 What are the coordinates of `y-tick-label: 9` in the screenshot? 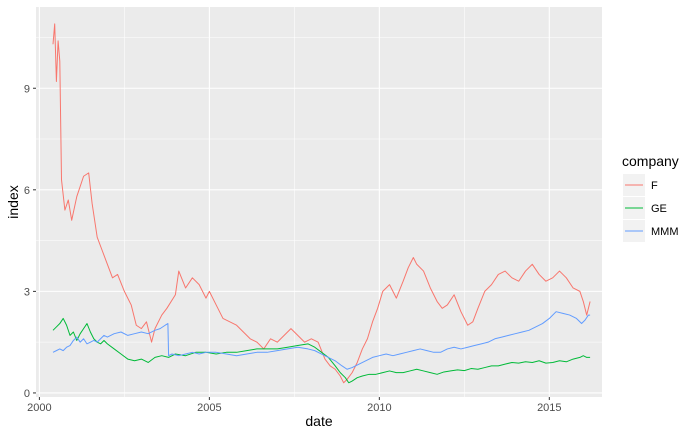 It's located at (27, 89).